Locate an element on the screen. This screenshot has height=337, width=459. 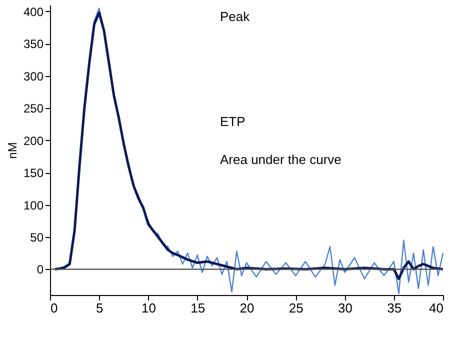
x-tick-label: 25 is located at coordinates (296, 308).